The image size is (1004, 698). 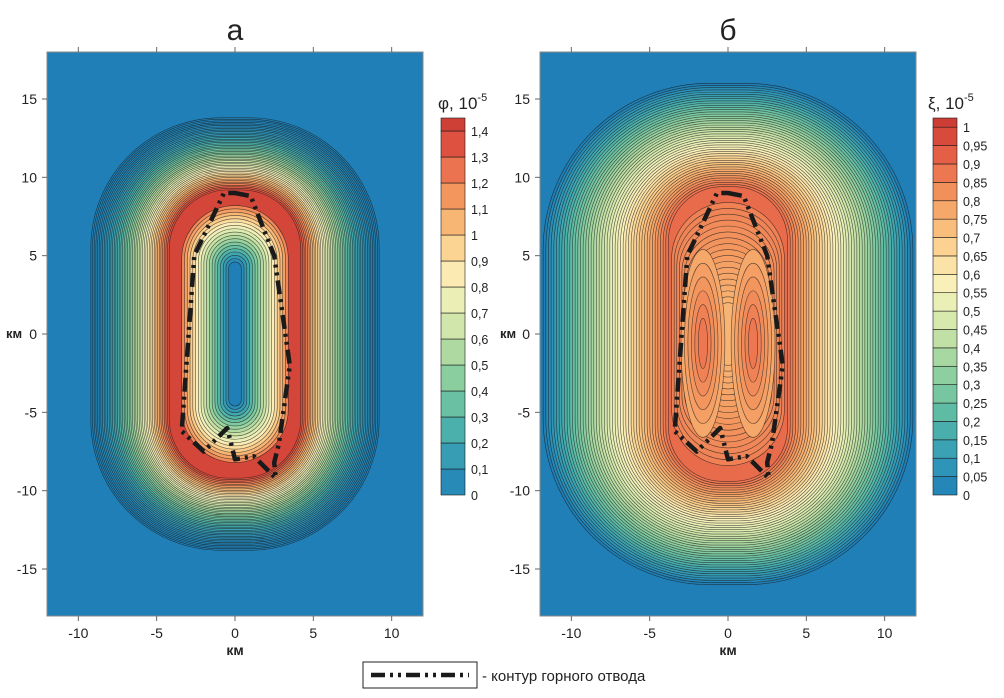 What do you see at coordinates (156, 633) in the screenshot?
I see `panel-a-x-tick-label: -5` at bounding box center [156, 633].